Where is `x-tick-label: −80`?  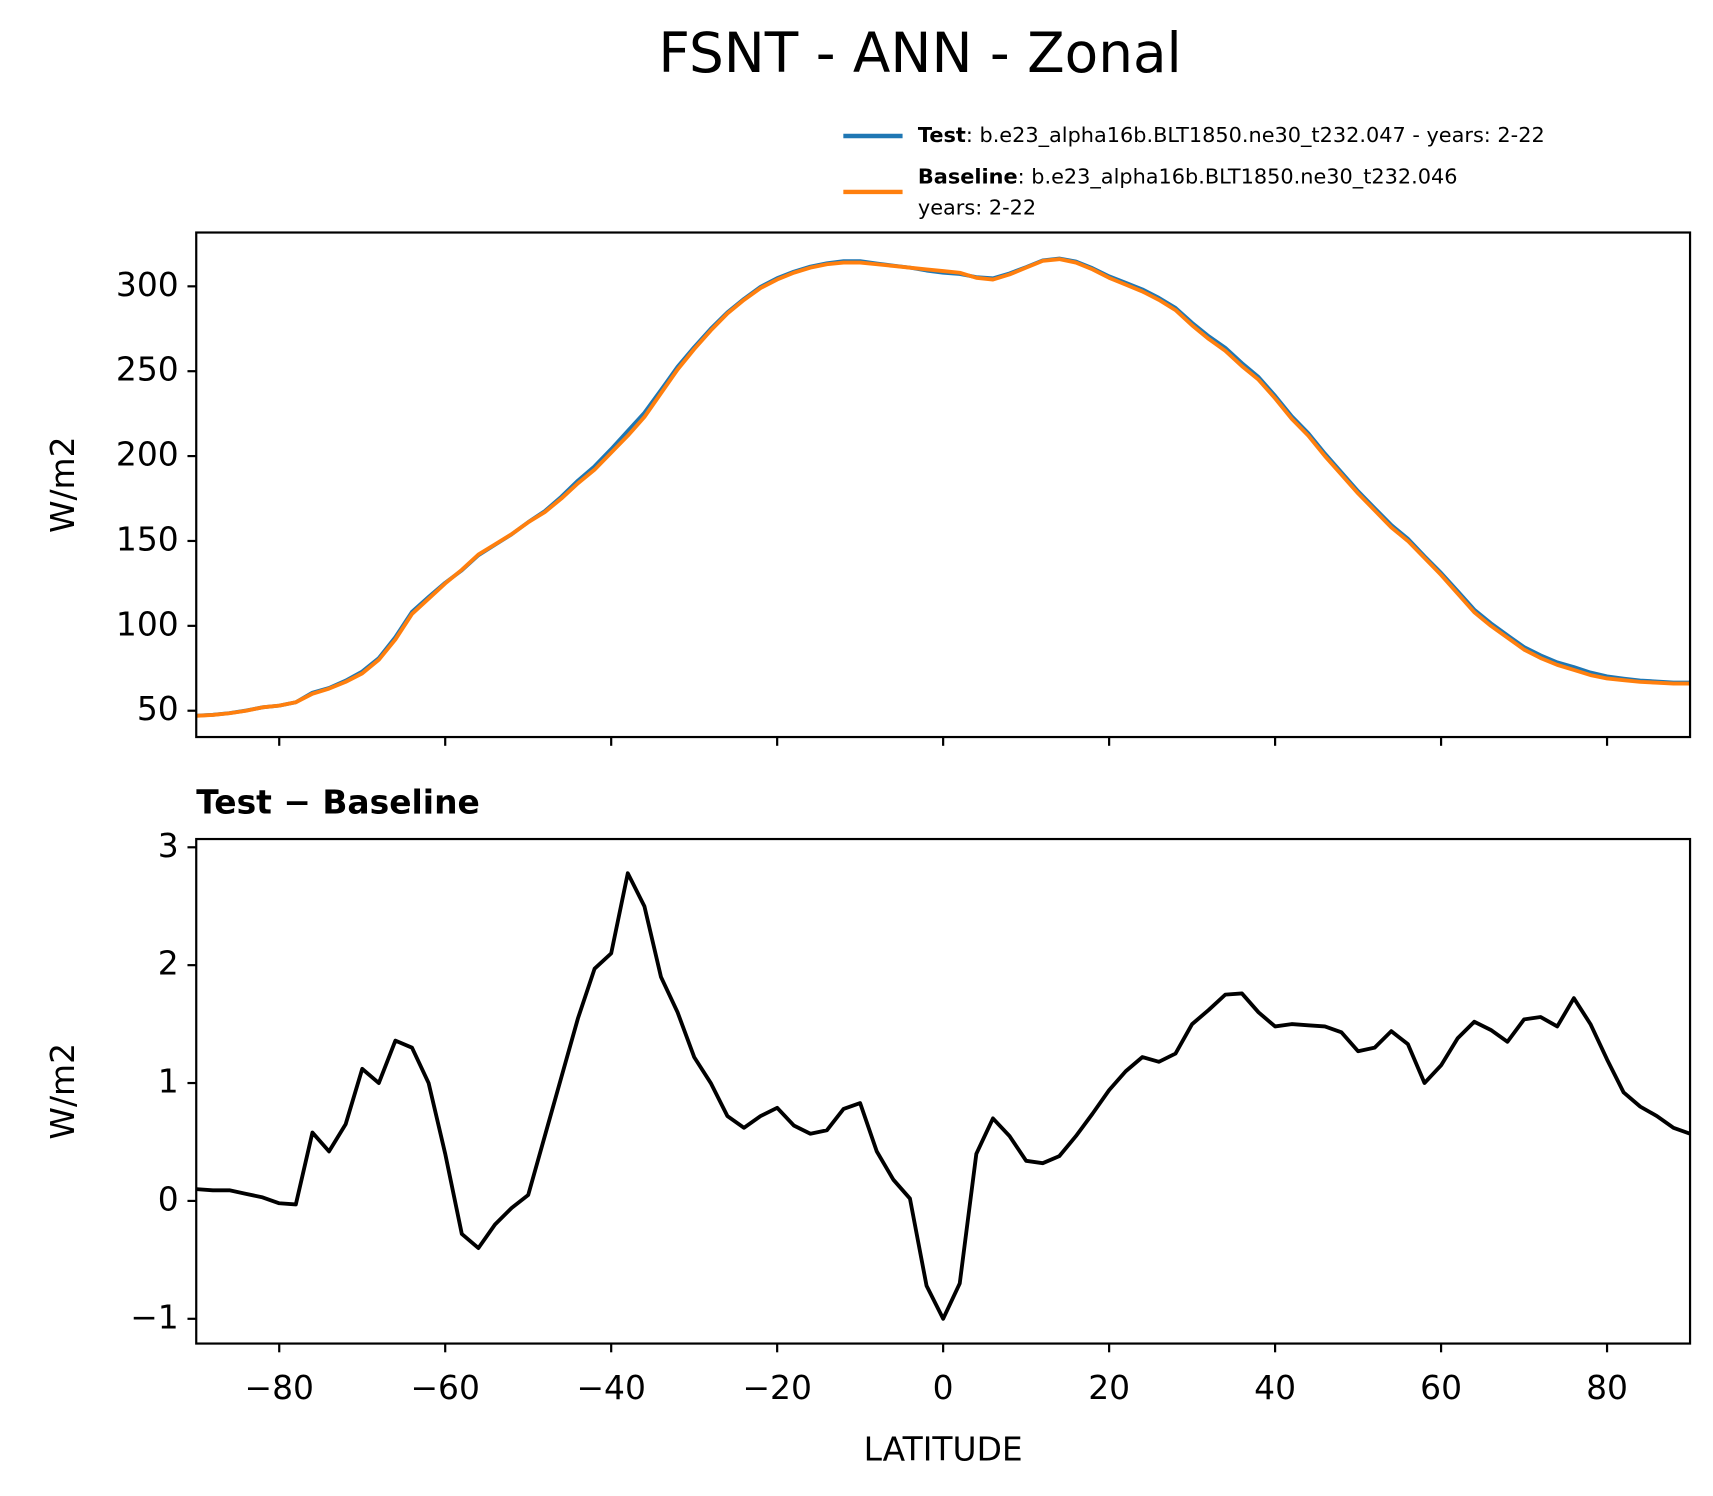
x-tick-label: −80 is located at coordinates (279, 1387).